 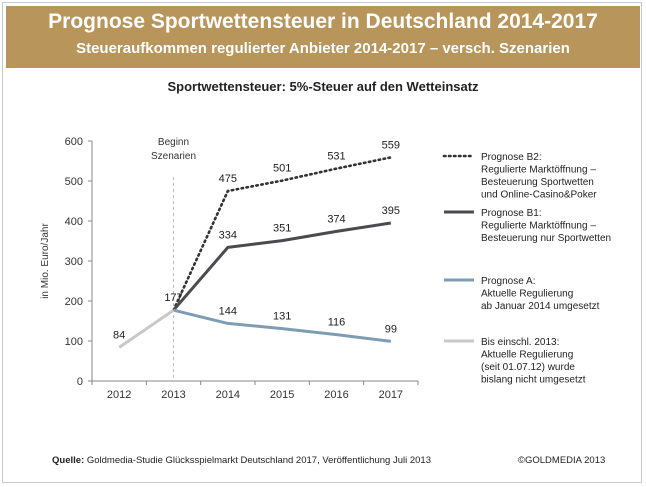 I want to click on data-label: 475, so click(x=228, y=179).